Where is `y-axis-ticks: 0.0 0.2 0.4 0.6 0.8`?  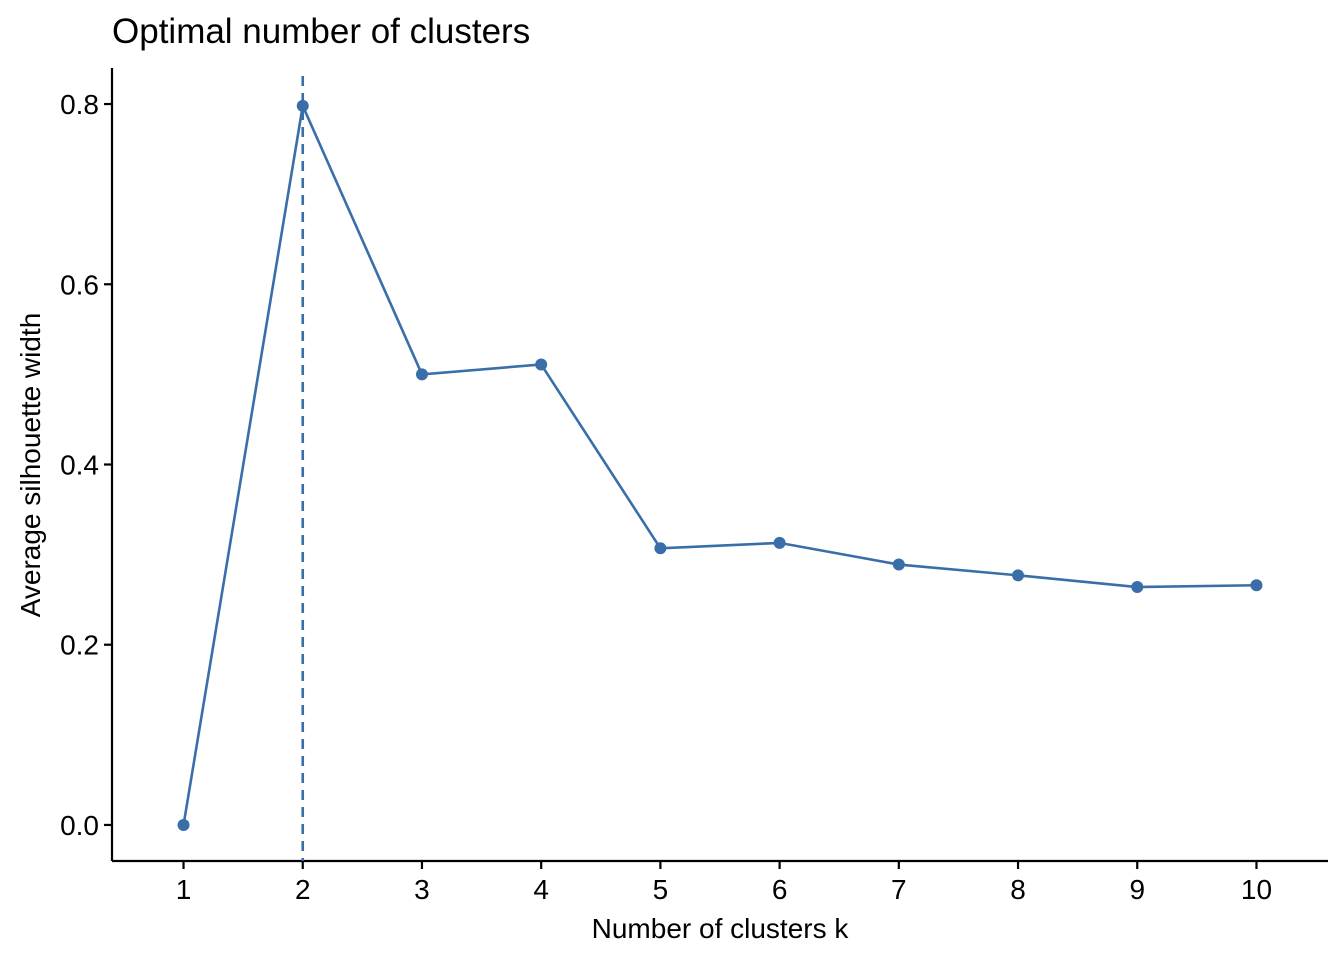 y-axis-ticks: 0.0 0.2 0.4 0.6 0.8 is located at coordinates (86, 465).